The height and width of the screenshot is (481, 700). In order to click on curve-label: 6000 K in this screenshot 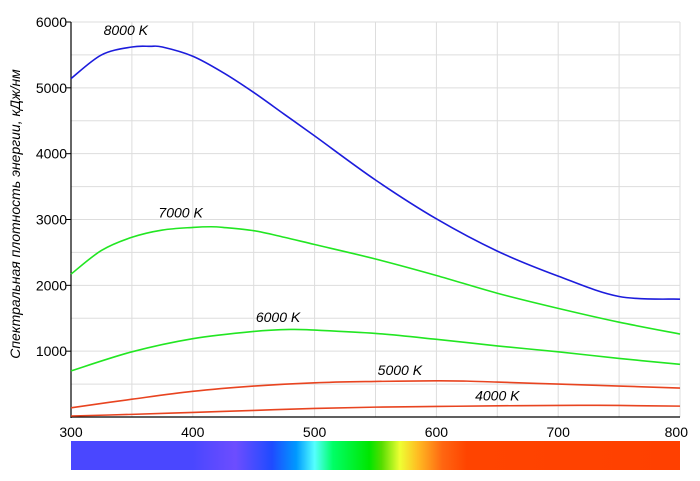, I will do `click(278, 317)`.